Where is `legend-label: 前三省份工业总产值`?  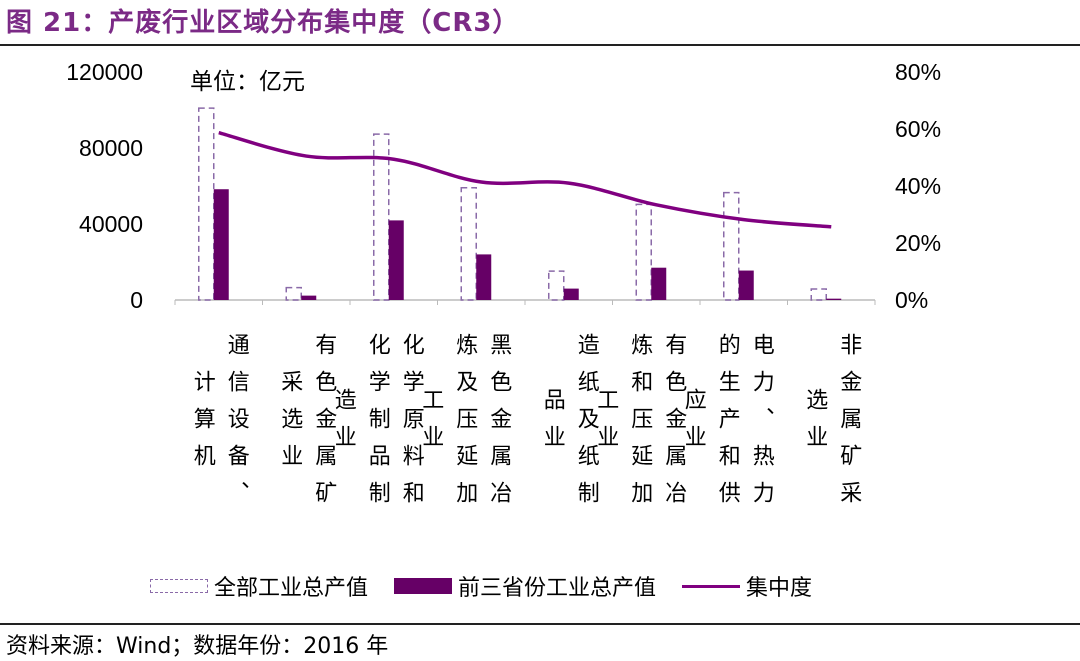
legend-label: 前三省份工业总产值 is located at coordinates (557, 588).